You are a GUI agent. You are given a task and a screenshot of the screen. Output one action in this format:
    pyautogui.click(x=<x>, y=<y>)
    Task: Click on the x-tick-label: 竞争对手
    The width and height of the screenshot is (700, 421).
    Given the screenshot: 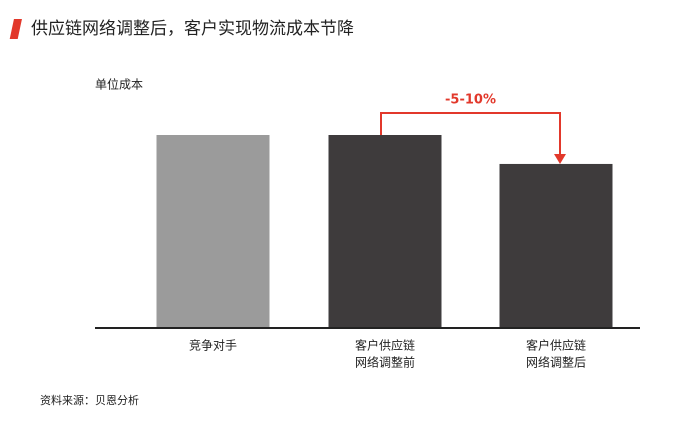 What is the action you would take?
    pyautogui.click(x=213, y=346)
    